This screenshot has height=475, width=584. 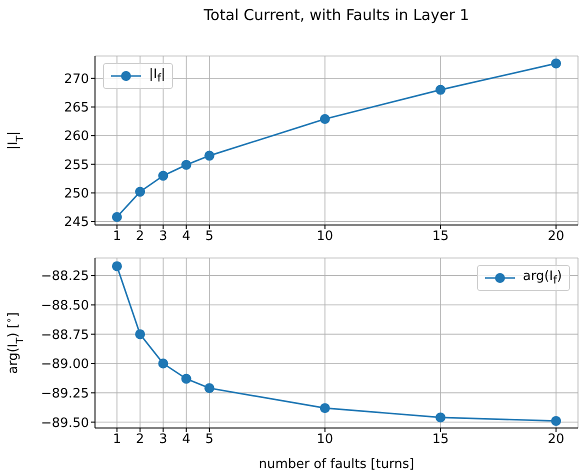 What do you see at coordinates (76, 136) in the screenshot?
I see `y-tick-label: 260` at bounding box center [76, 136].